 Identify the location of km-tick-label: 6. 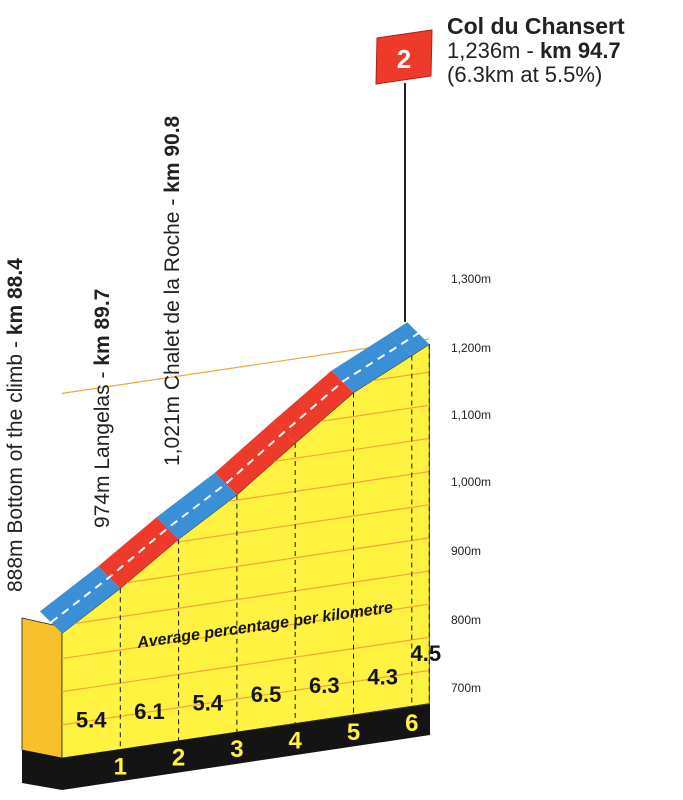
(411, 723).